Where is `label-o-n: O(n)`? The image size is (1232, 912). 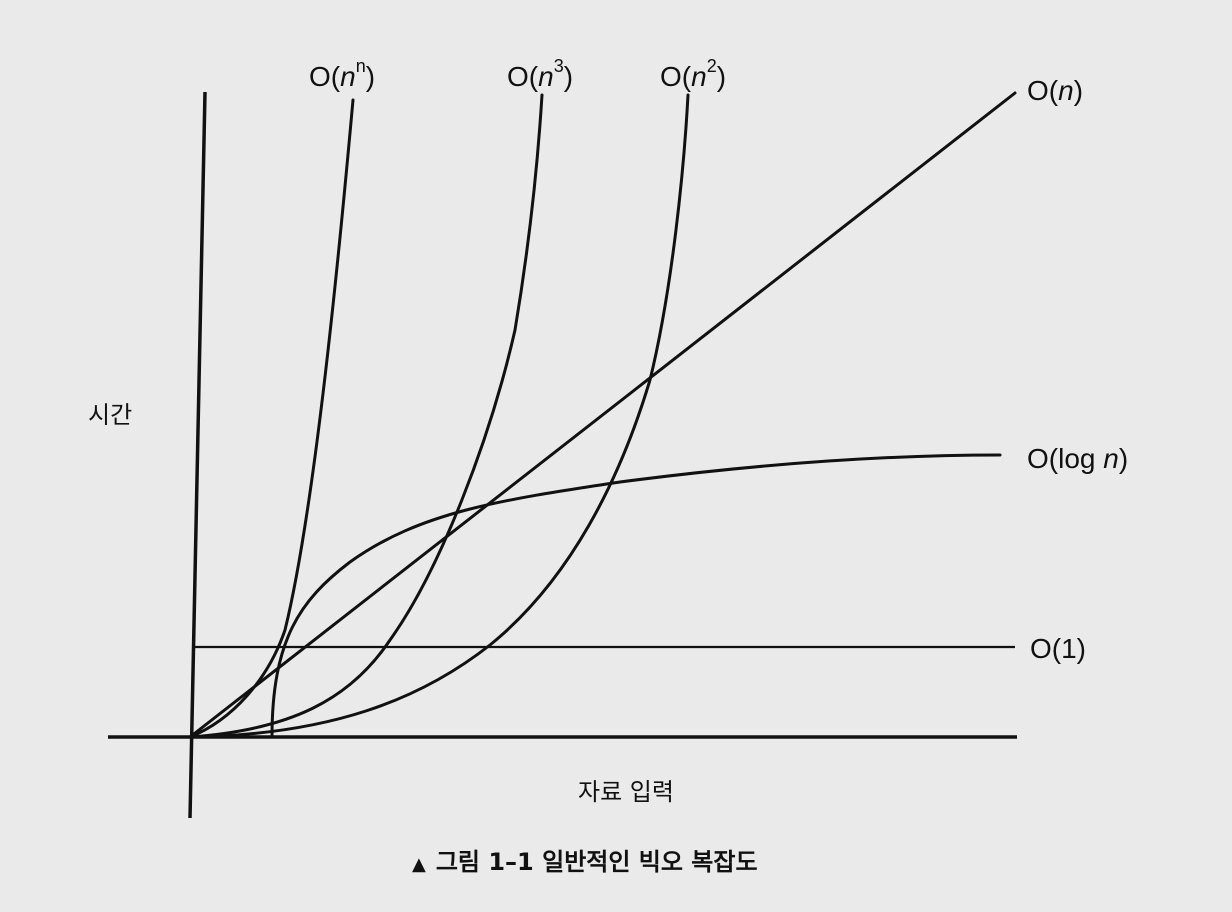 label-o-n: O(n) is located at coordinates (1055, 90).